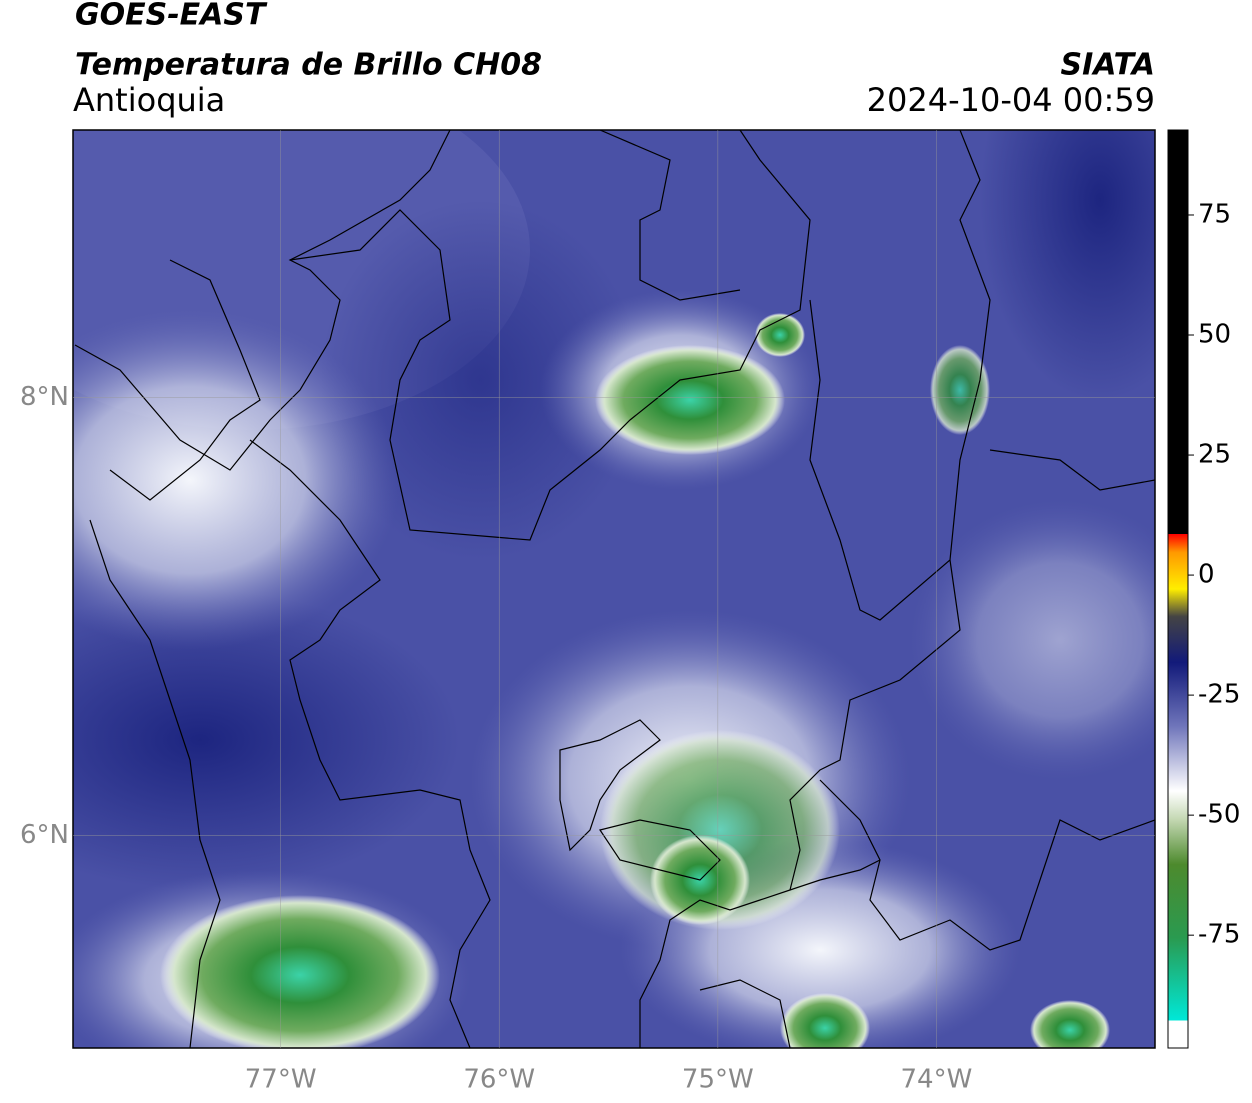  I want to click on region: Antioquia, so click(149, 100).